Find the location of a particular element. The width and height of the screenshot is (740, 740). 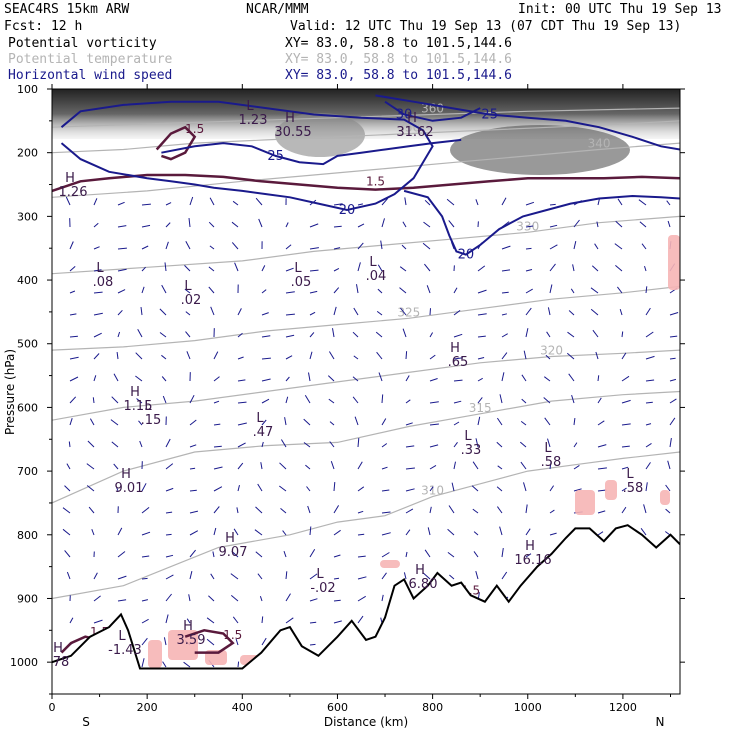

extremum-value: 31.62 is located at coordinates (414, 132).